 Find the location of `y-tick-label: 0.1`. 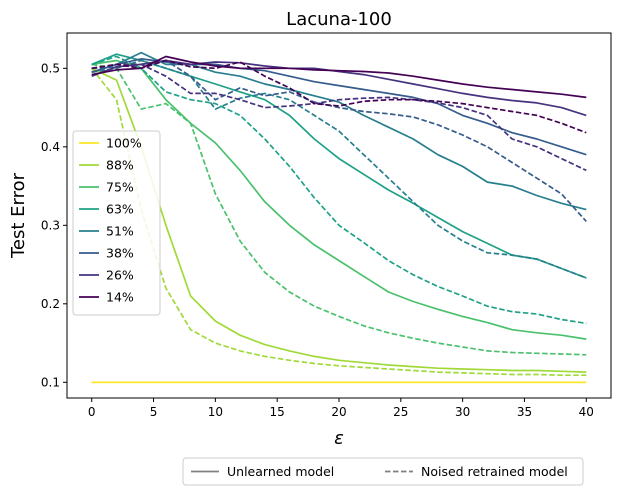

y-tick-label: 0.1 is located at coordinates (50, 382).